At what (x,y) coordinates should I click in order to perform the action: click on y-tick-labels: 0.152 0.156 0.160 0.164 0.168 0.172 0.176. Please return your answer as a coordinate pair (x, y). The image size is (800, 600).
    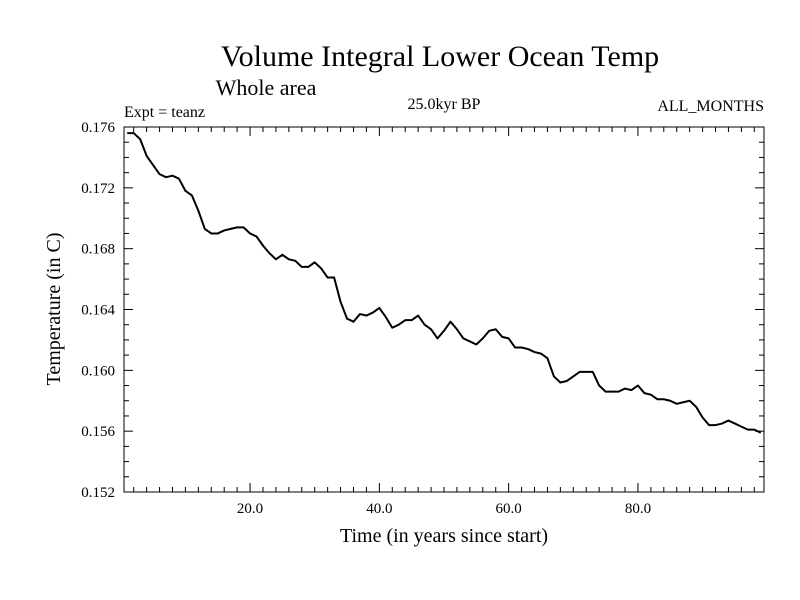
    Looking at the image, I should click on (98, 310).